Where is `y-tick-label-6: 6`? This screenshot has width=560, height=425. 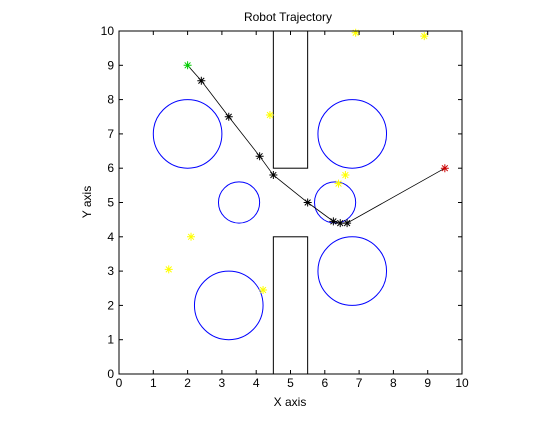 y-tick-label-6: 6 is located at coordinates (110, 168).